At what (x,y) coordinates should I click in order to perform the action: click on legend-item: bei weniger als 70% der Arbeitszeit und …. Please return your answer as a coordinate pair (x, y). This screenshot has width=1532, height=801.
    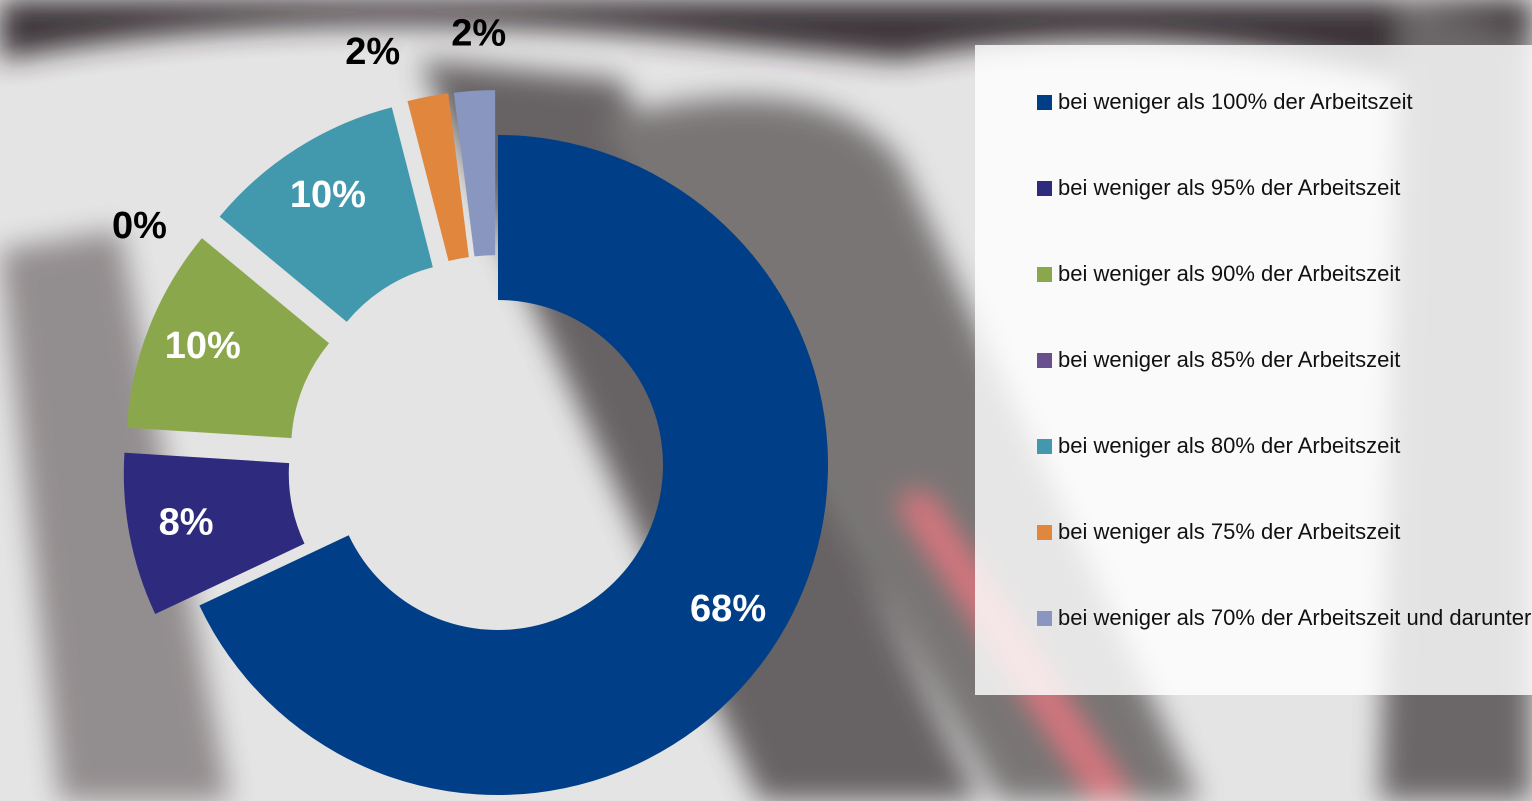
    Looking at the image, I should click on (1284, 648).